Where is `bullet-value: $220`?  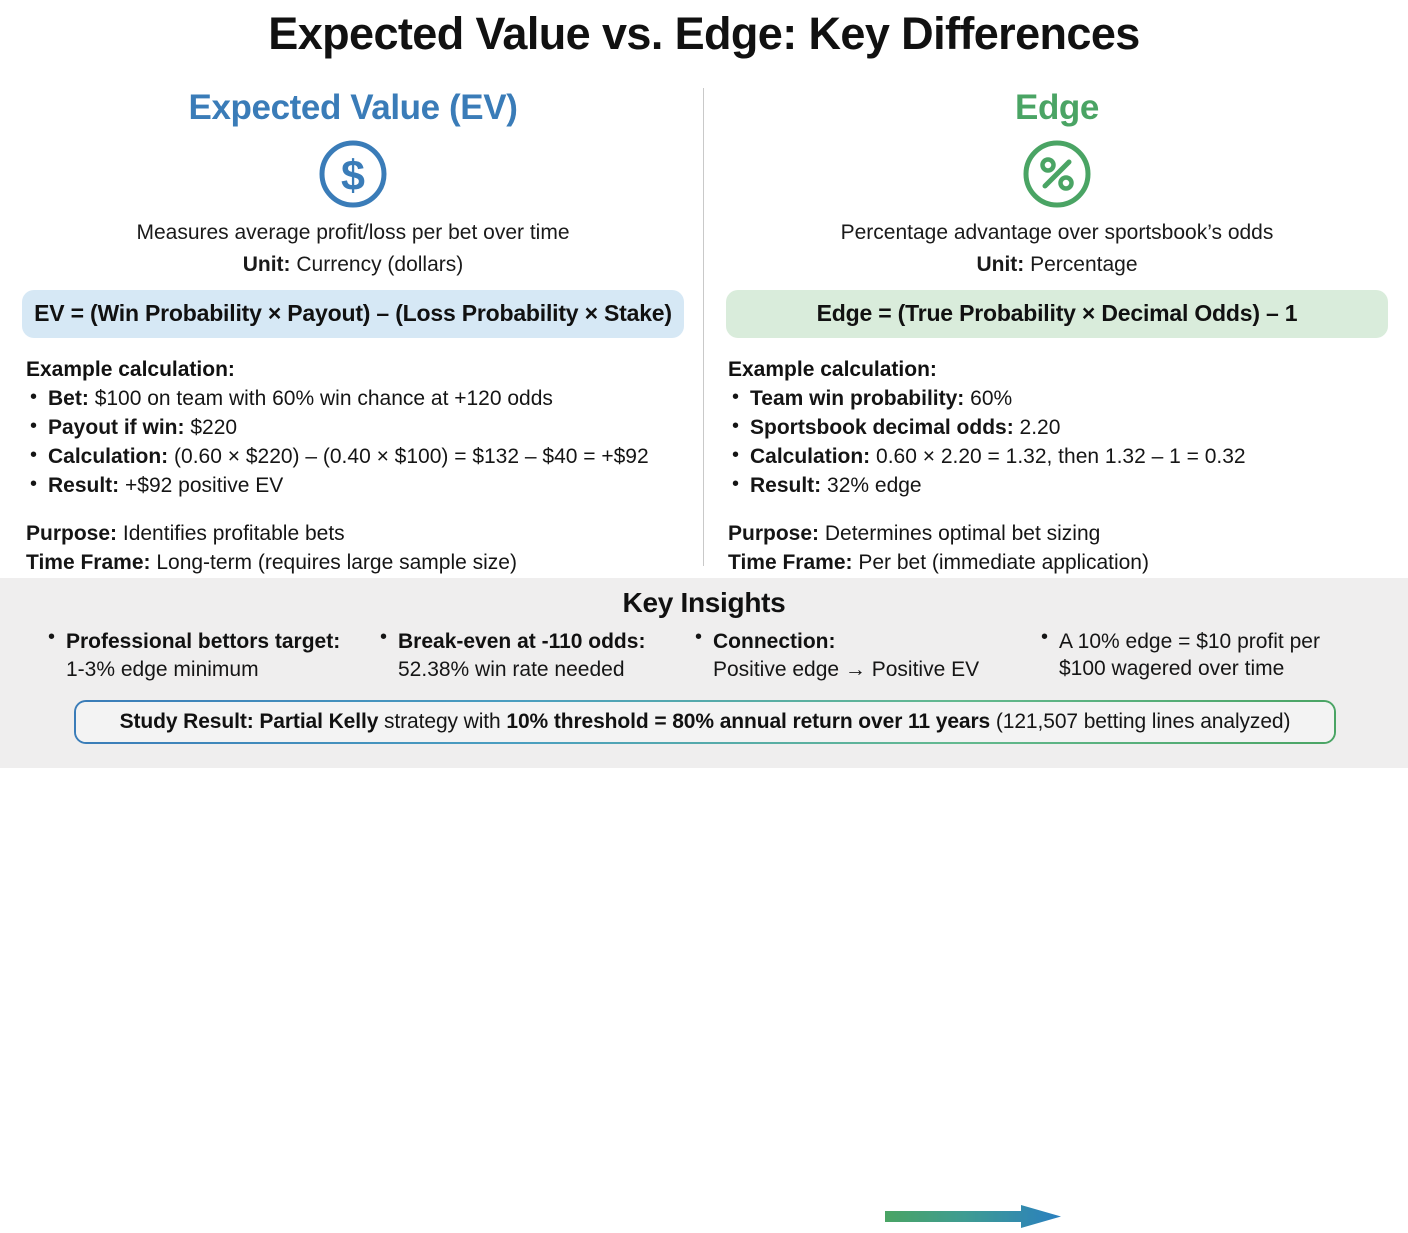 bullet-value: $220 is located at coordinates (214, 427).